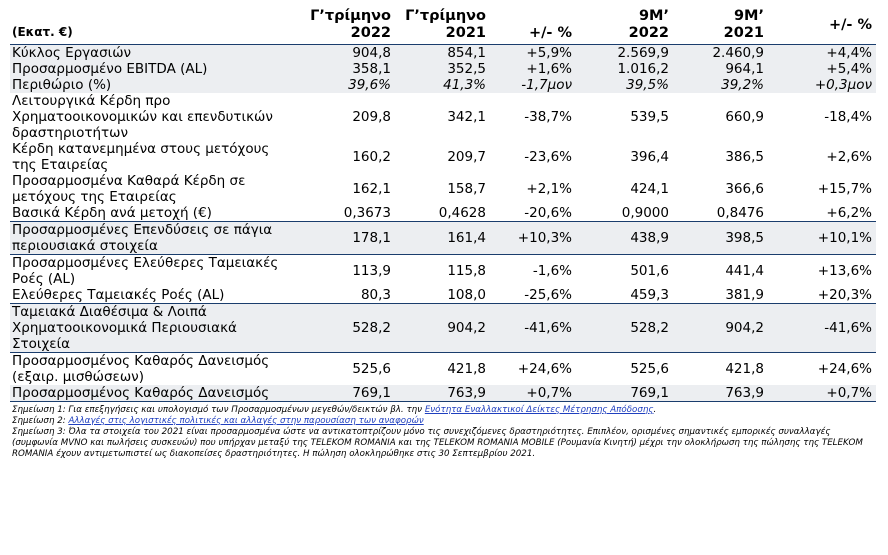 This screenshot has height=555, width=888. Describe the element at coordinates (442, 52) in the screenshot. I see `cell-value: 854,1` at that location.